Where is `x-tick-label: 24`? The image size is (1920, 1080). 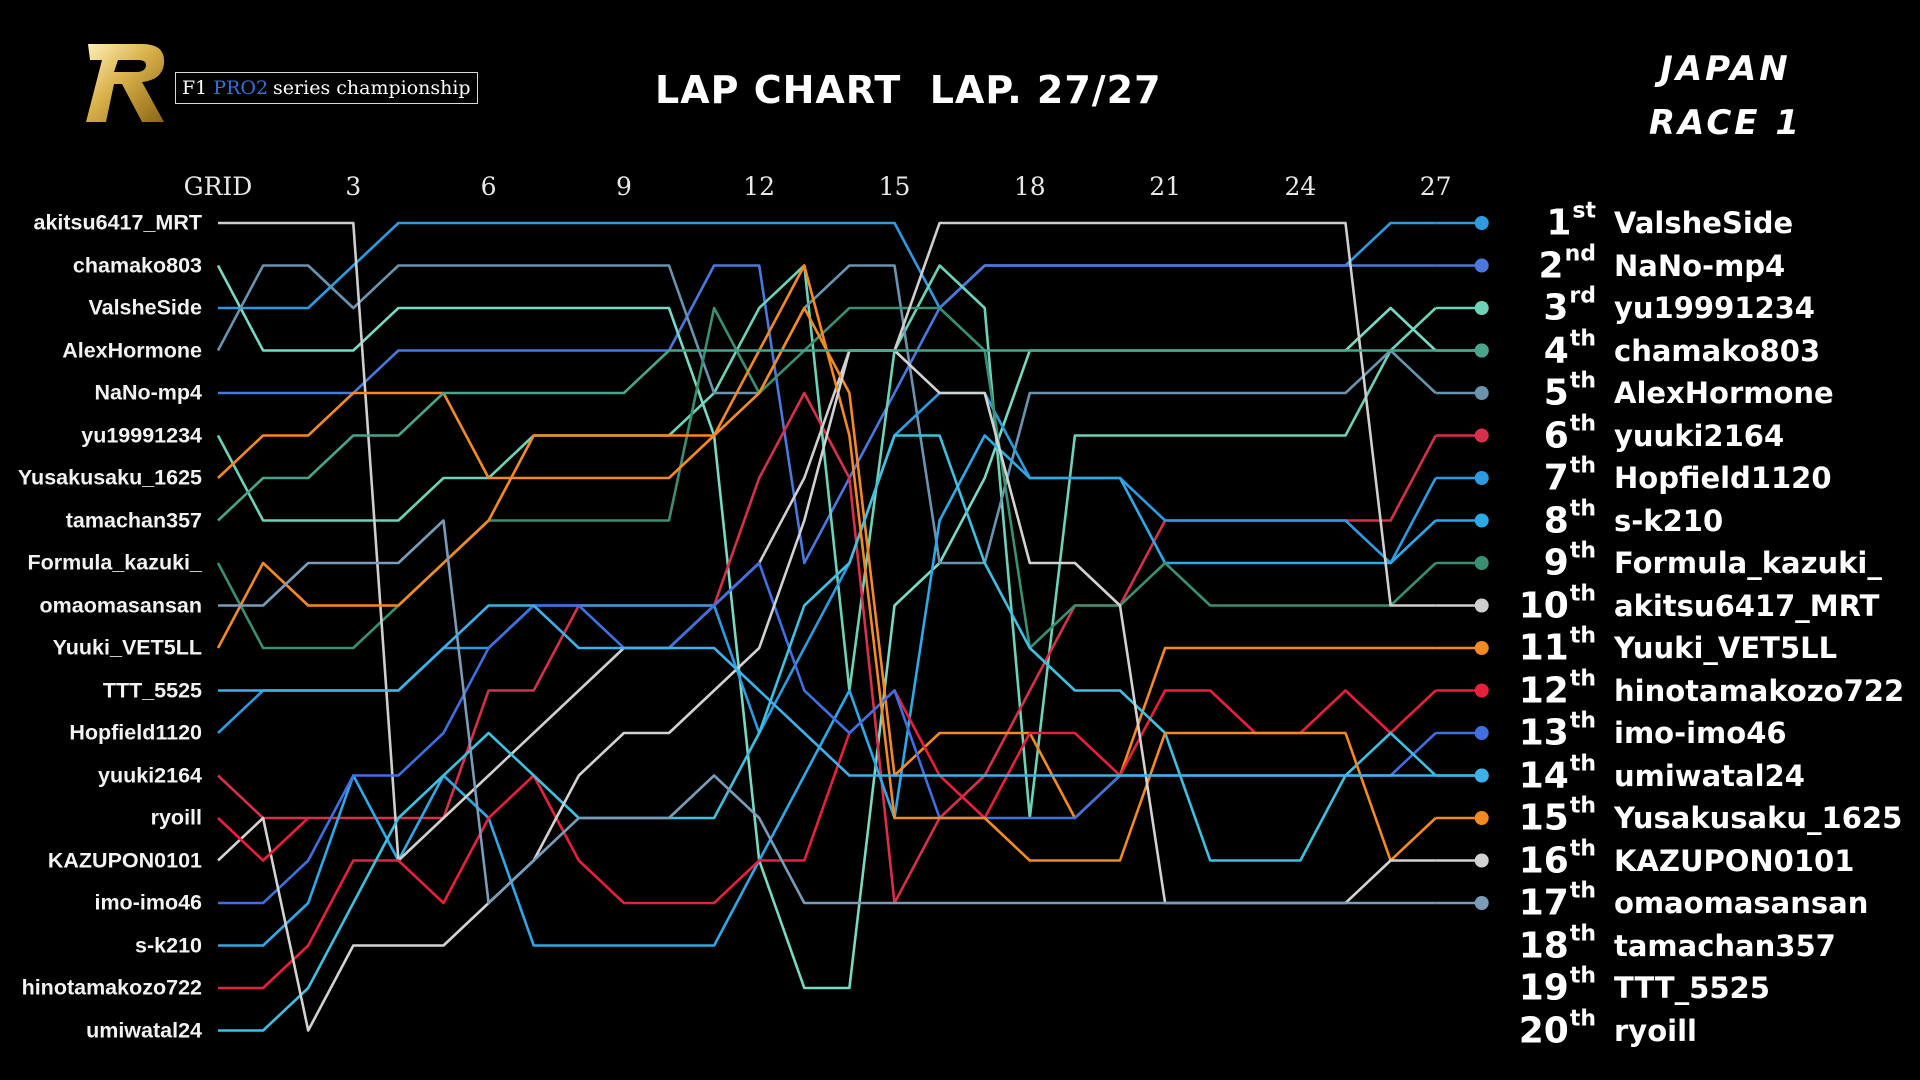 x-tick-label: 24 is located at coordinates (1300, 186).